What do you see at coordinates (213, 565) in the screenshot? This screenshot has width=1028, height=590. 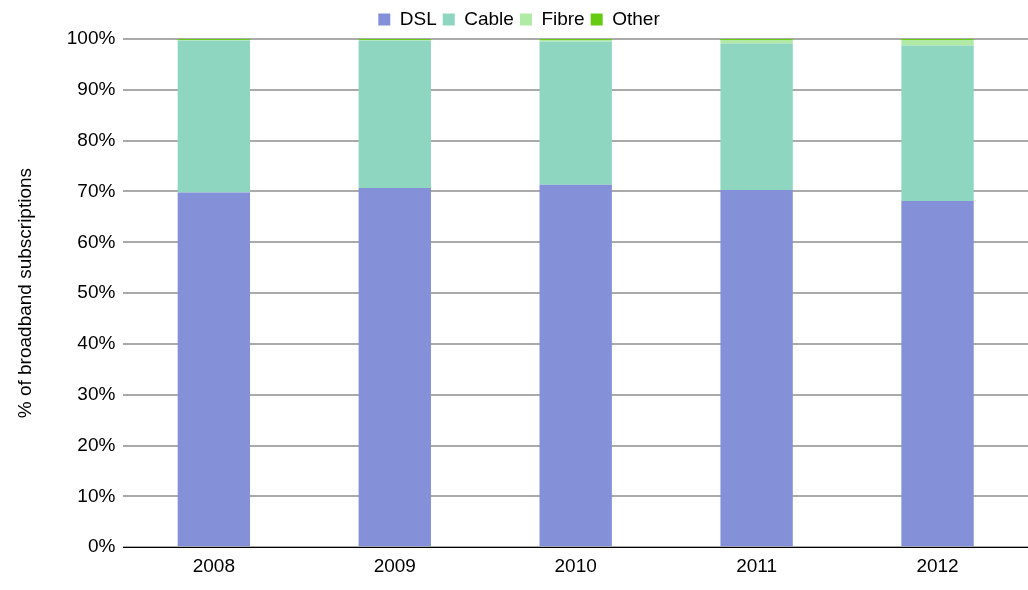 I see `x-tick-label: 2008` at bounding box center [213, 565].